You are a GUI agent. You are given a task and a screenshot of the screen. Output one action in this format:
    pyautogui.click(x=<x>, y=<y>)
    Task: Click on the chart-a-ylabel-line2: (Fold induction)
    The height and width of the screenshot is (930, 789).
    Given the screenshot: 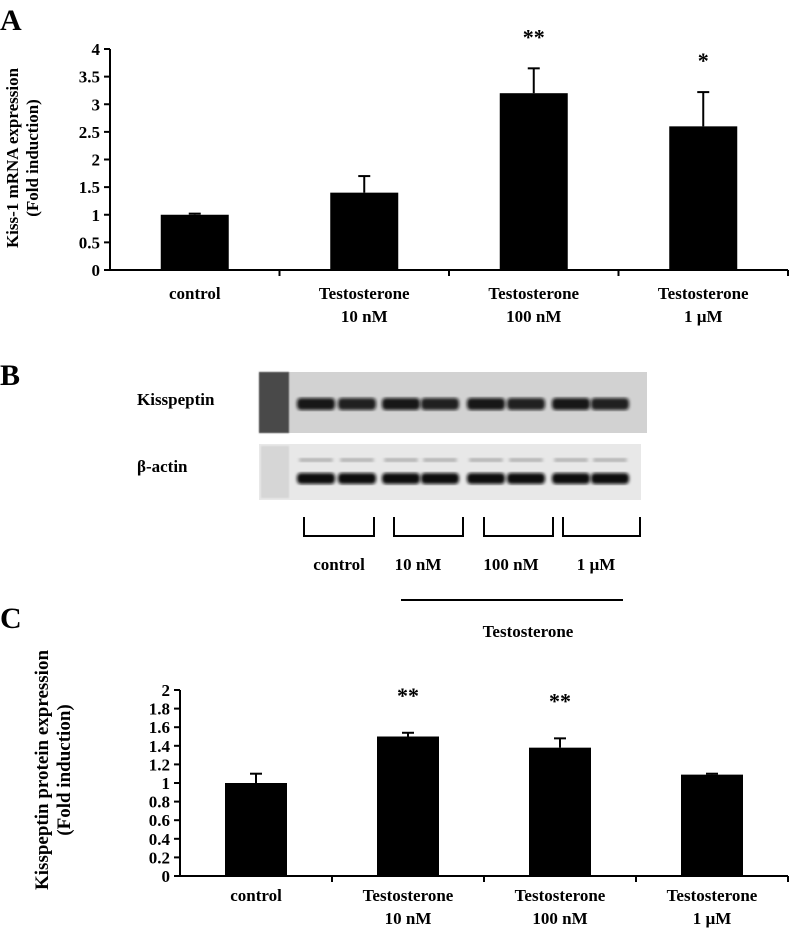 What is the action you would take?
    pyautogui.click(x=32, y=158)
    